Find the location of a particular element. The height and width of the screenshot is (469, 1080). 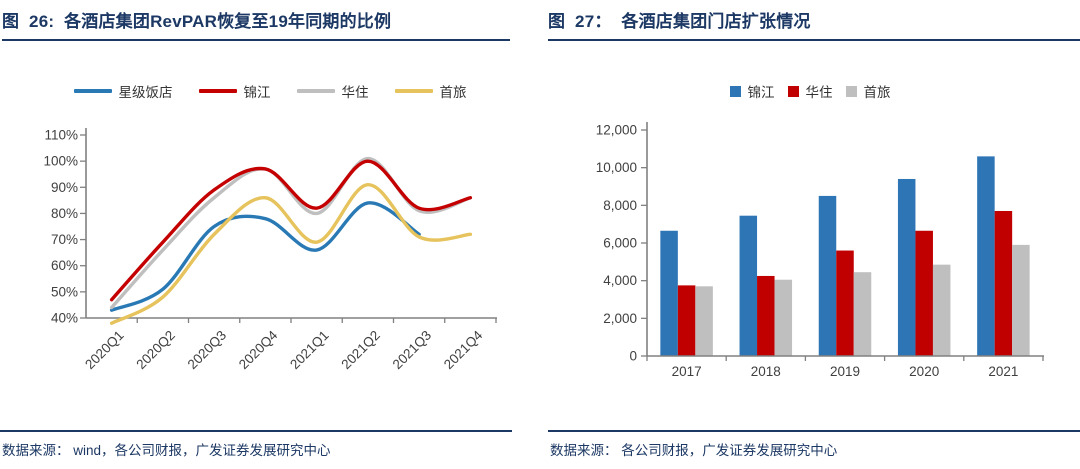

svg-text: 4,000 is located at coordinates (620, 280).